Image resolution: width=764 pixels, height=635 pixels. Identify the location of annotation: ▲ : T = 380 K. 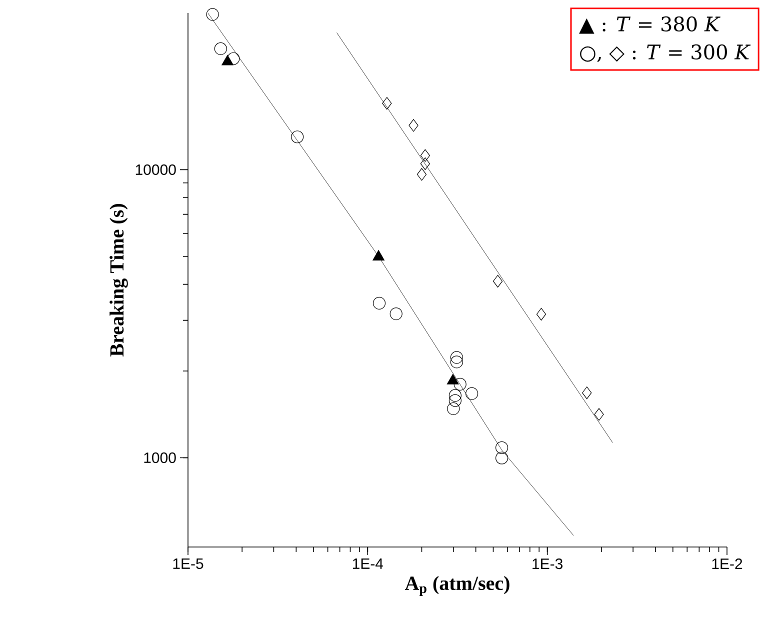
(649, 25).